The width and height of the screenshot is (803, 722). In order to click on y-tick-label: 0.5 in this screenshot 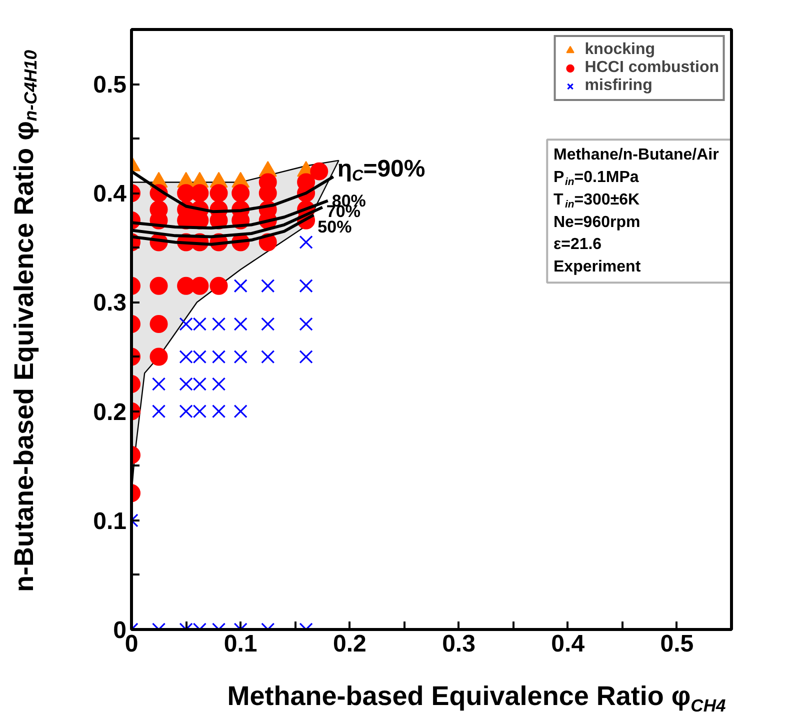, I will do `click(110, 85)`.